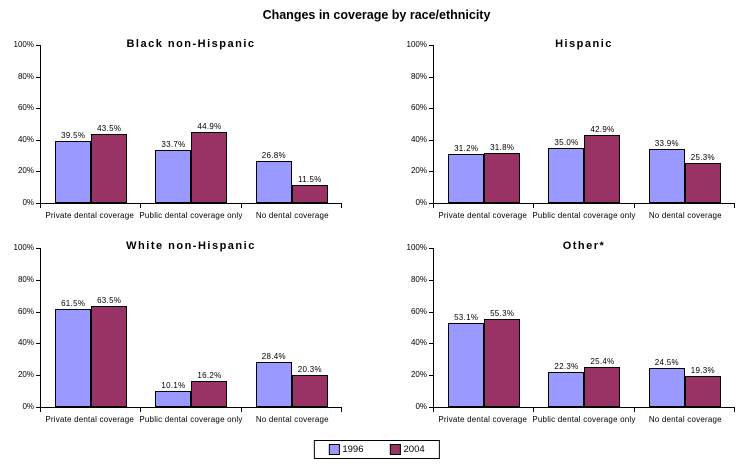 The image size is (753, 467). I want to click on data-label: 55.3%, so click(502, 314).